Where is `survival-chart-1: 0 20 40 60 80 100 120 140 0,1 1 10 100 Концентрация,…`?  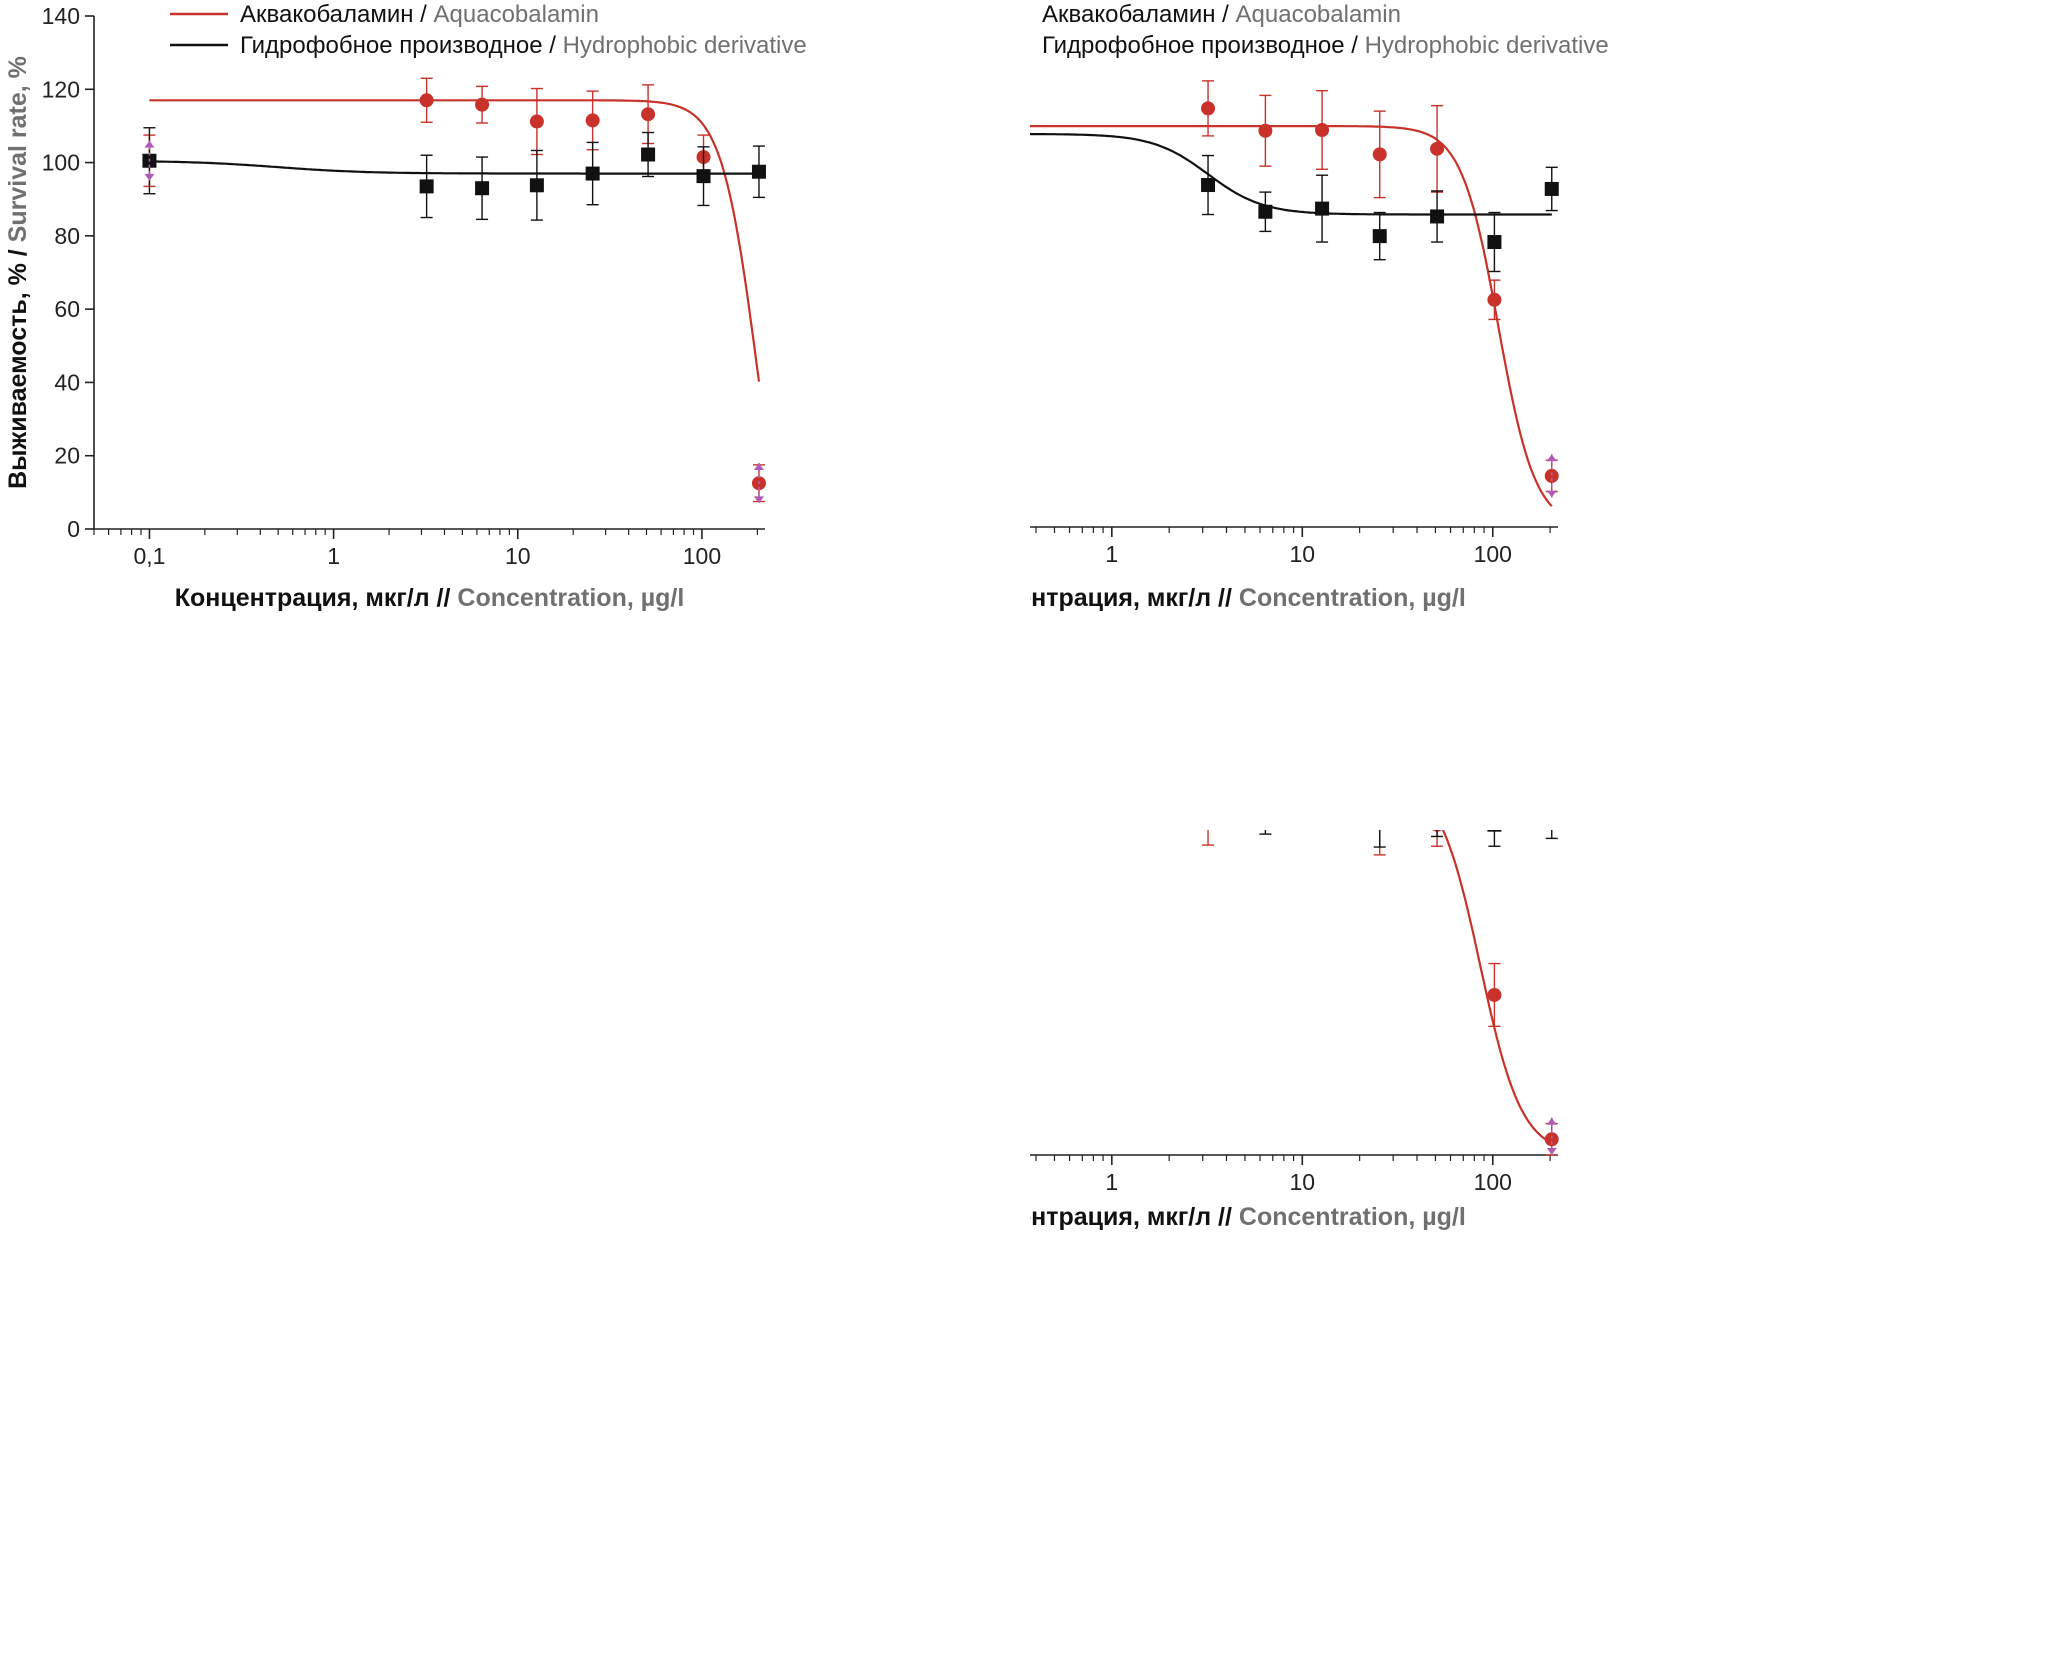
survival-chart-1: 0 20 40 60 80 100 120 140 0,1 1 10 100 Концентрация,… is located at coordinates (405, 306).